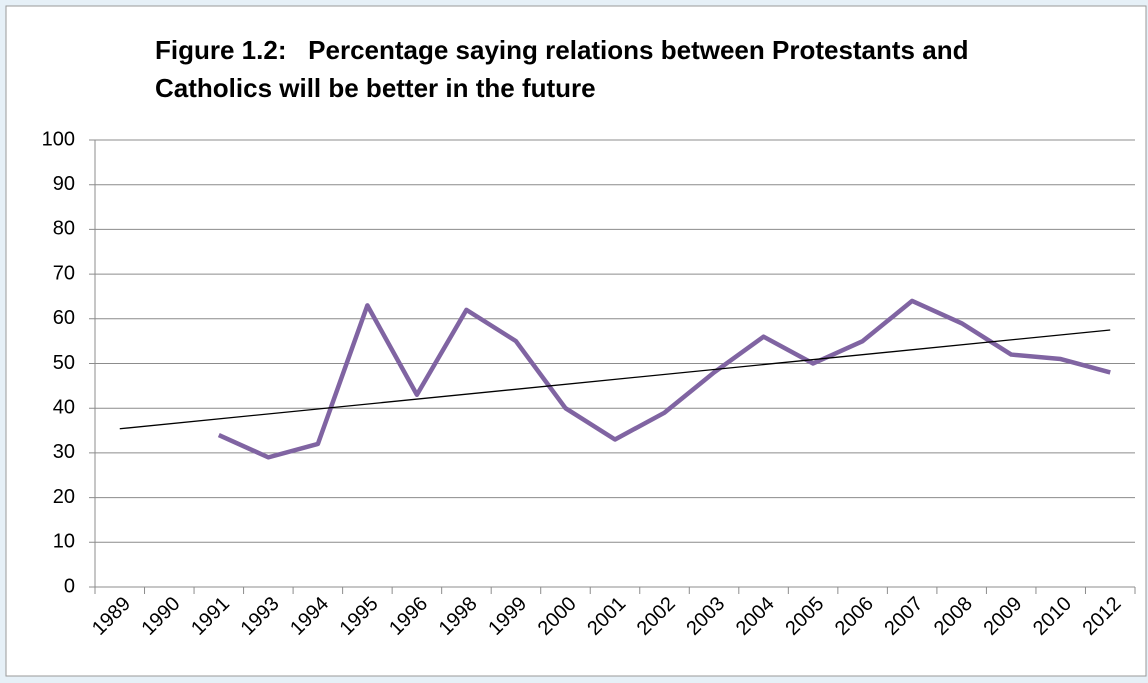 The height and width of the screenshot is (683, 1148). I want to click on y-tick-label: 0, so click(69, 586).